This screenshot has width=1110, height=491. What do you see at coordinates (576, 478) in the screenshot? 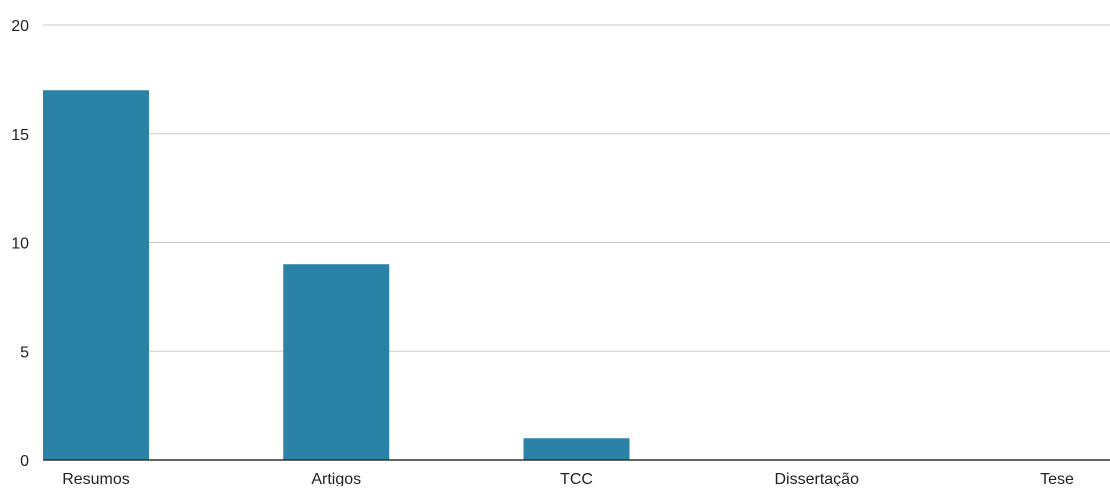
I see `x-tick-label: TCC` at bounding box center [576, 478].